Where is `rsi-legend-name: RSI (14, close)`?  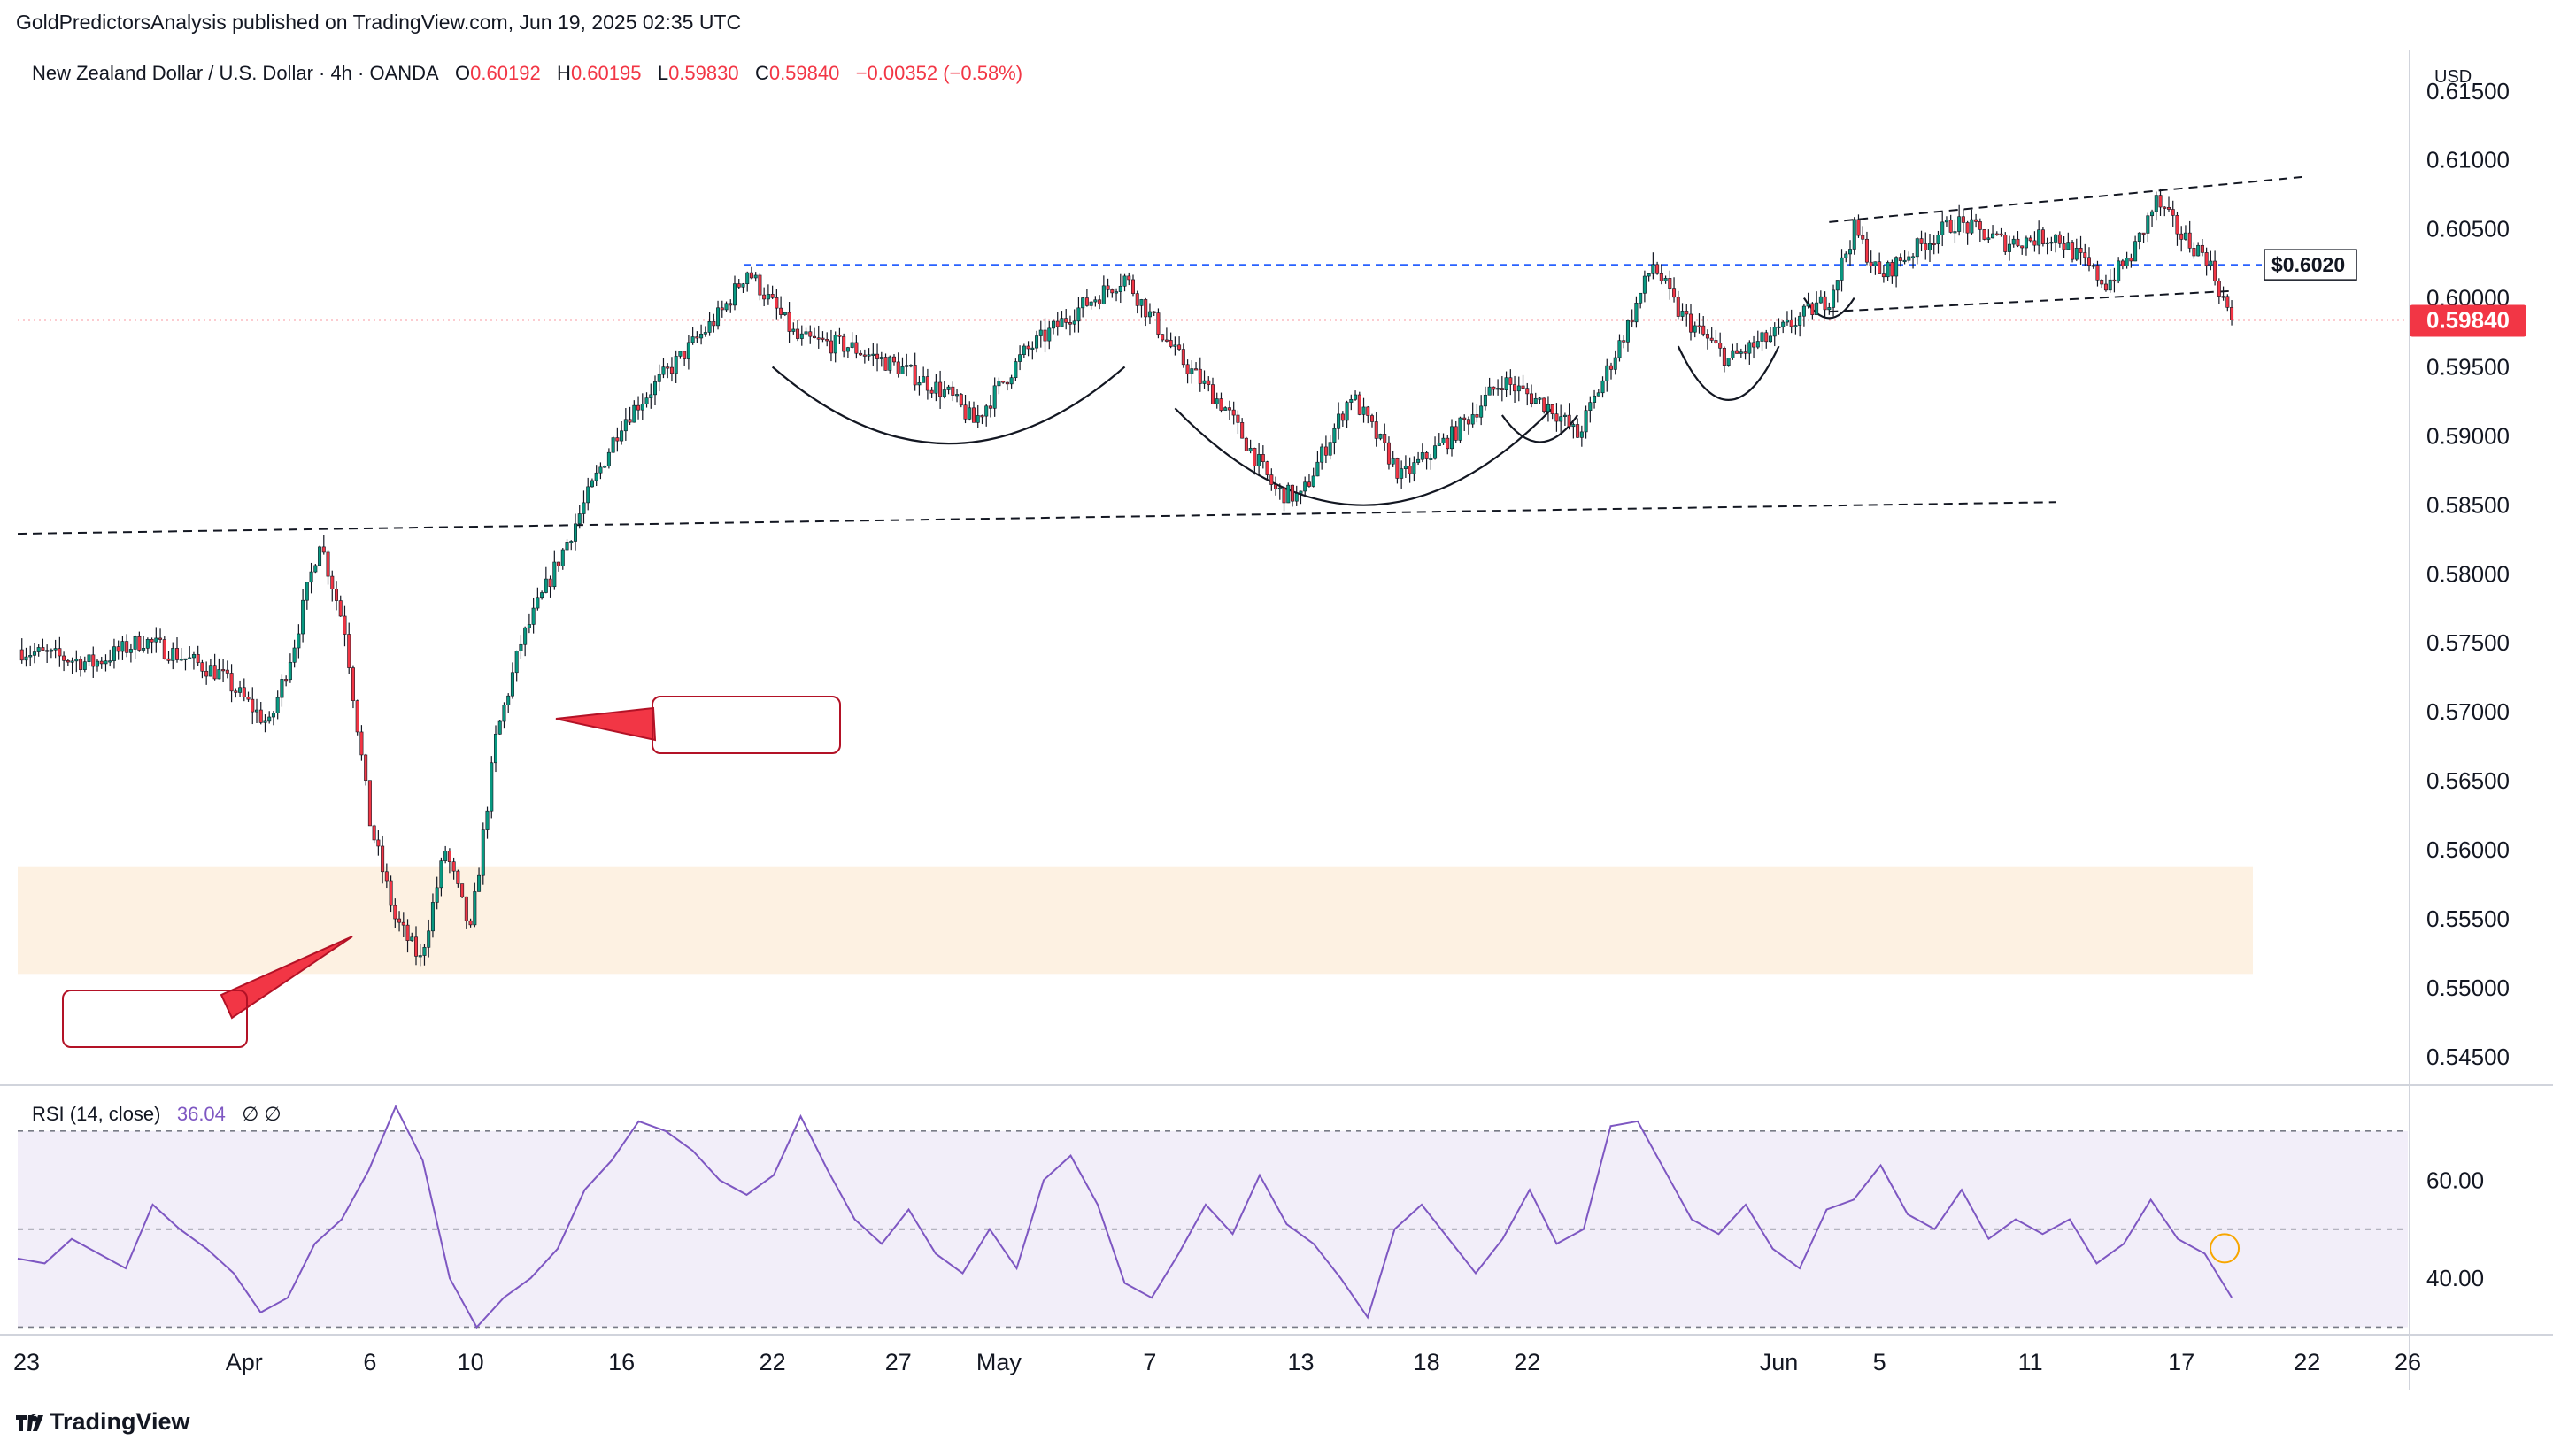 rsi-legend-name: RSI (14, close) is located at coordinates (96, 1114).